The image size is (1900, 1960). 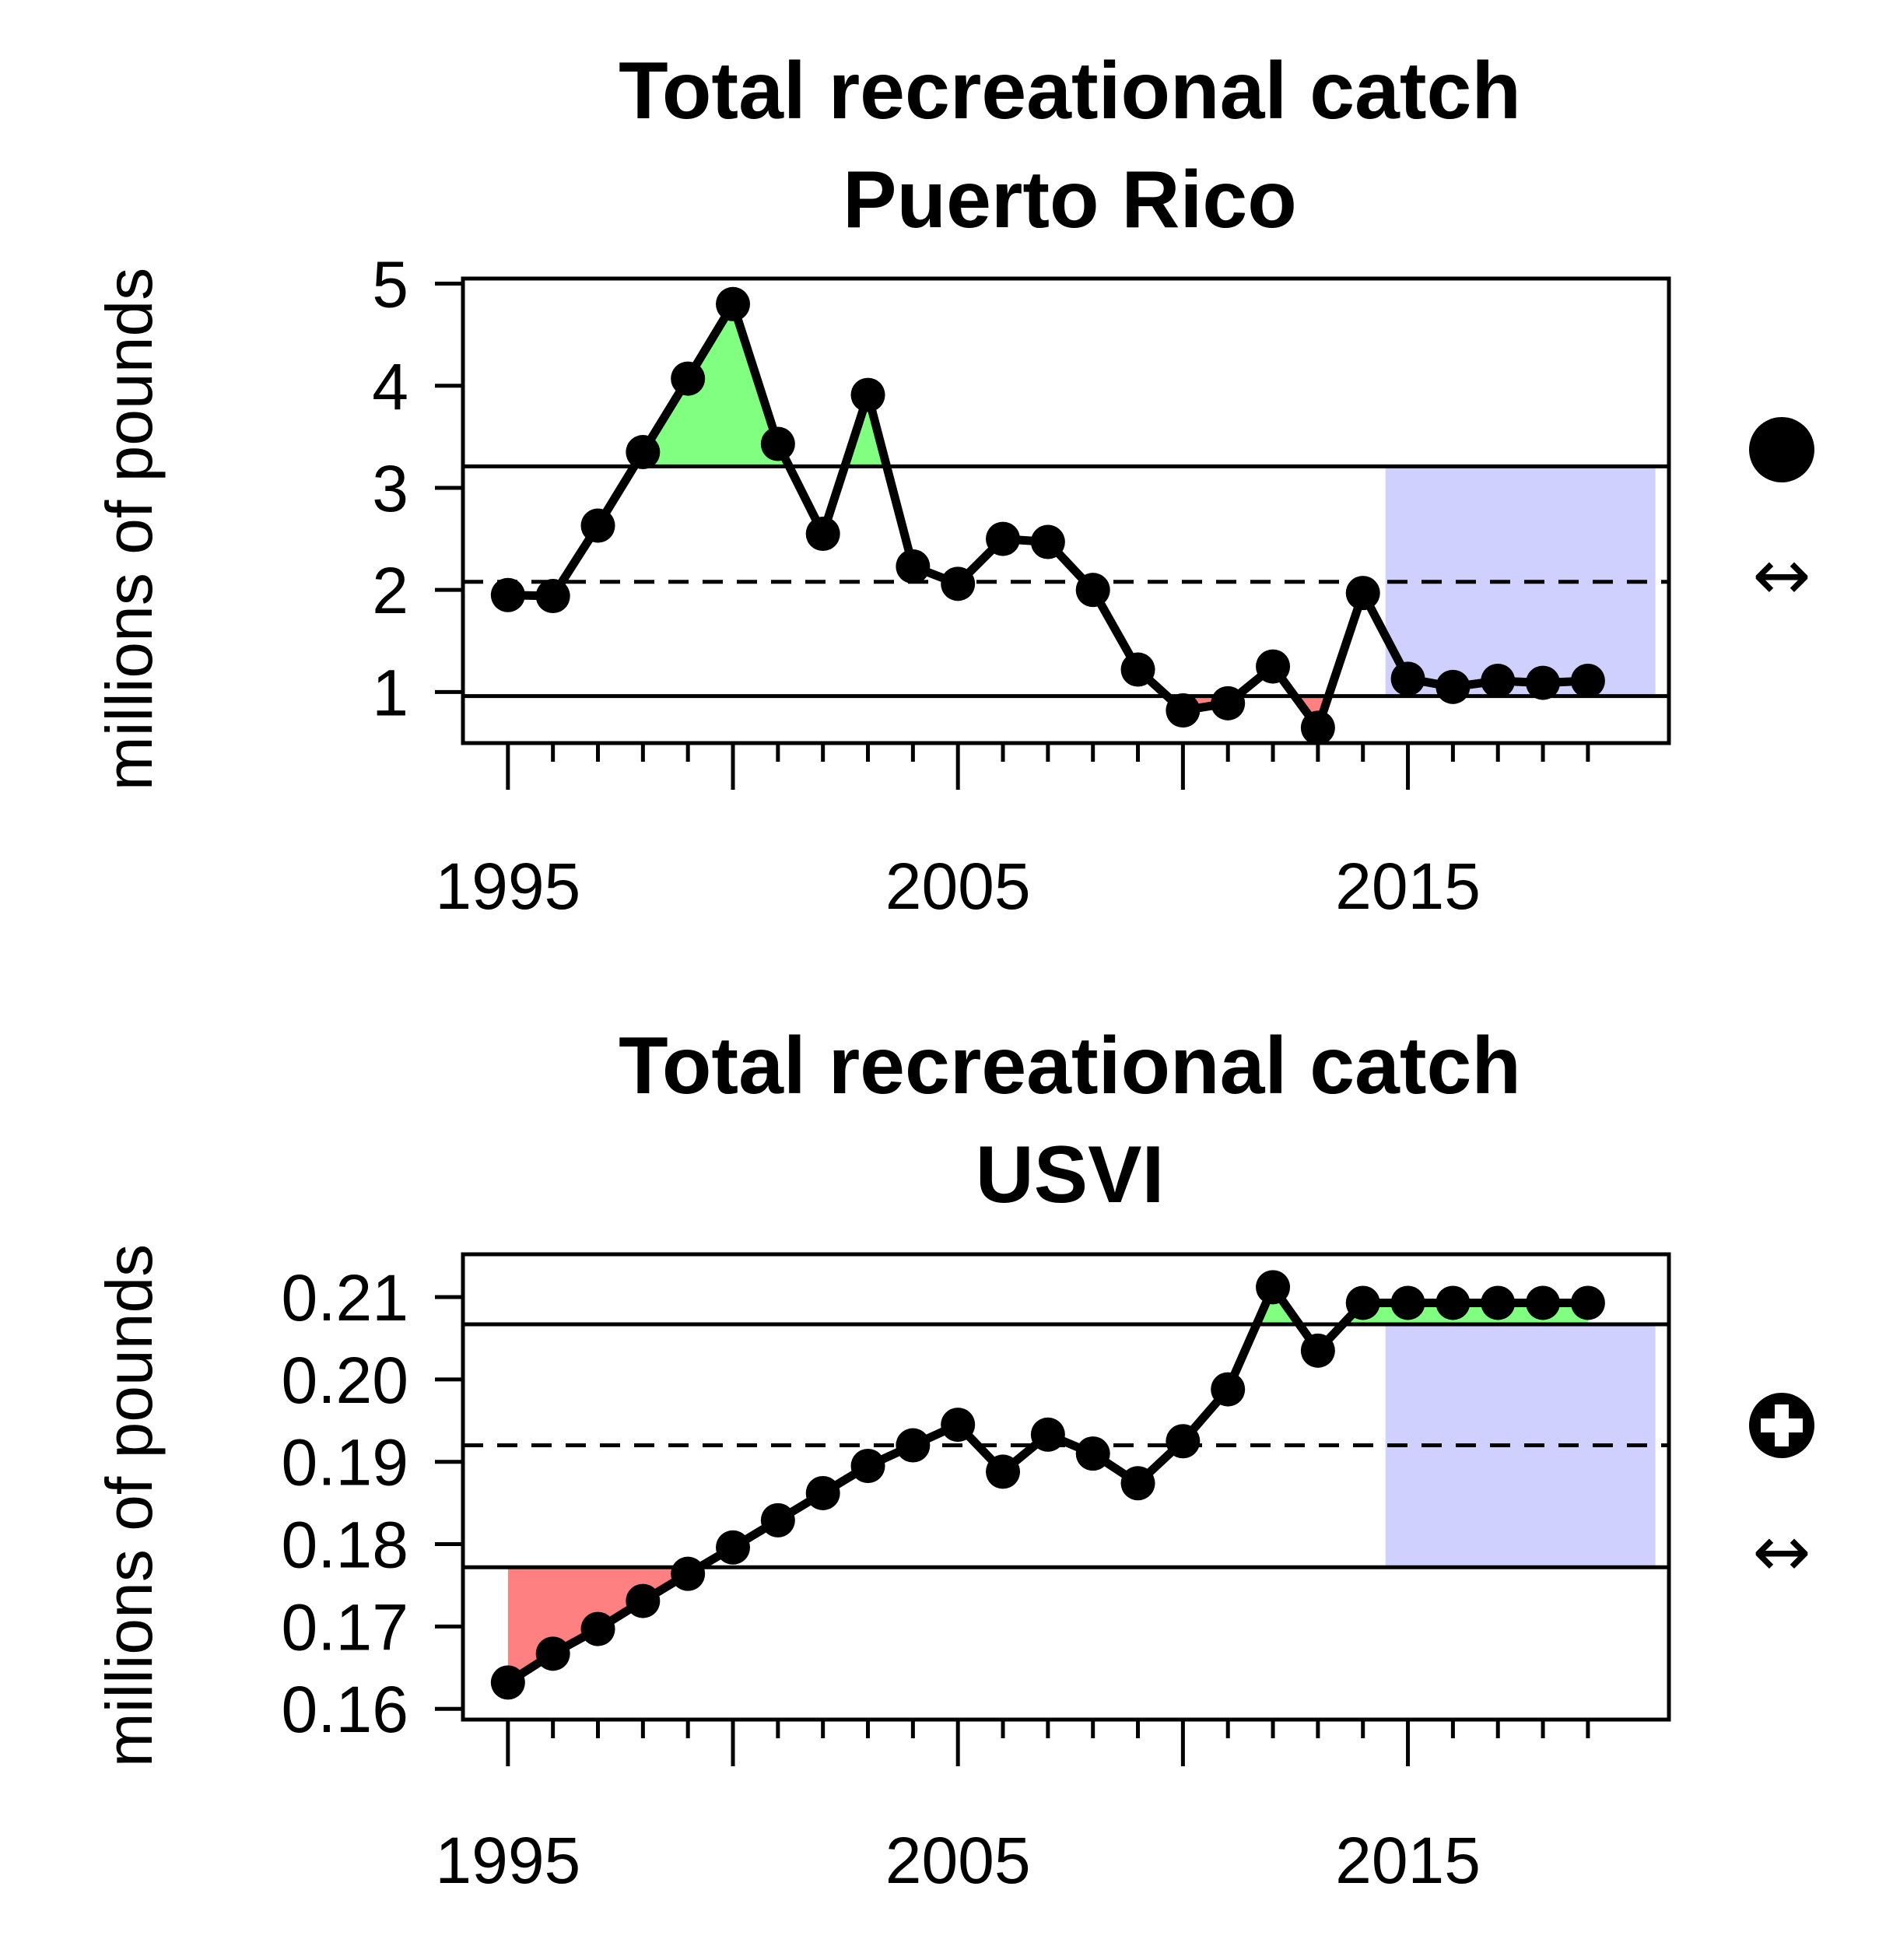 I want to click on filled-circle-icon, so click(x=1781, y=449).